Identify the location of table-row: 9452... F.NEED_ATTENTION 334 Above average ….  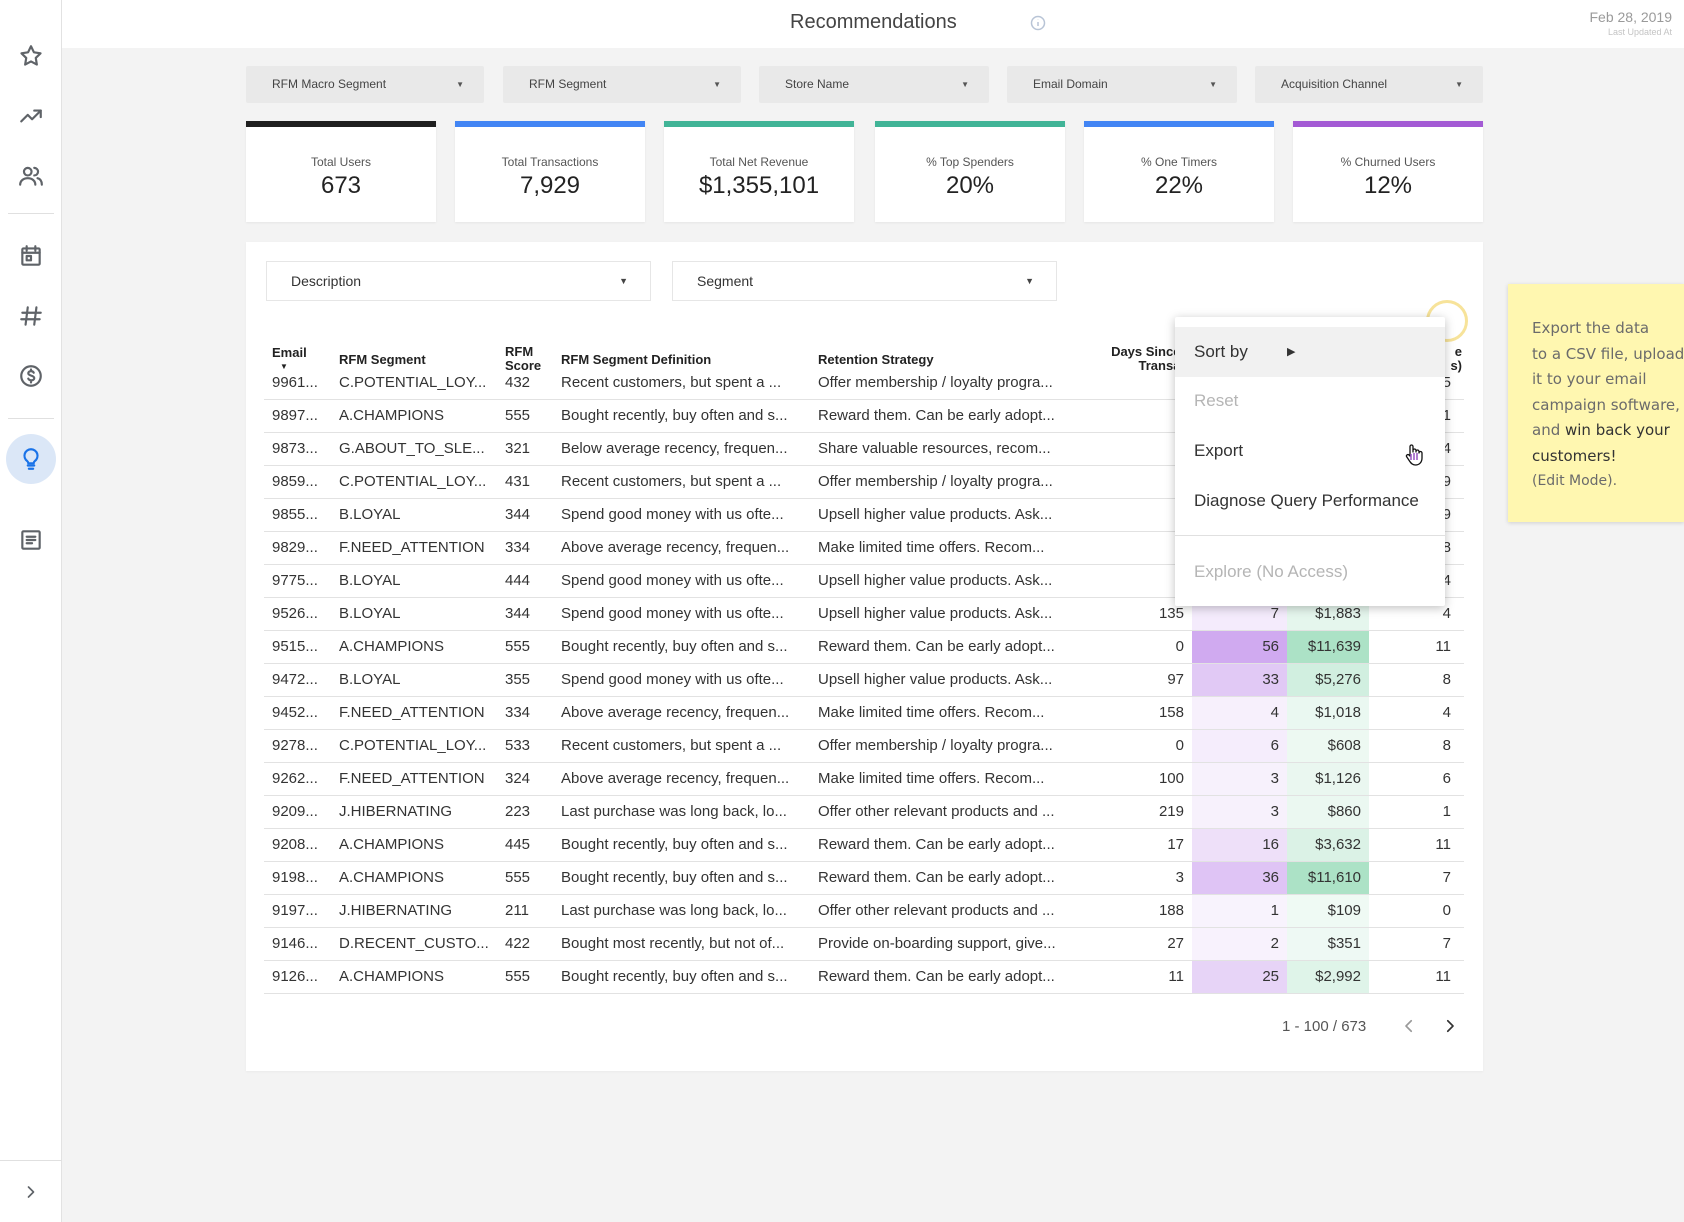
(864, 713).